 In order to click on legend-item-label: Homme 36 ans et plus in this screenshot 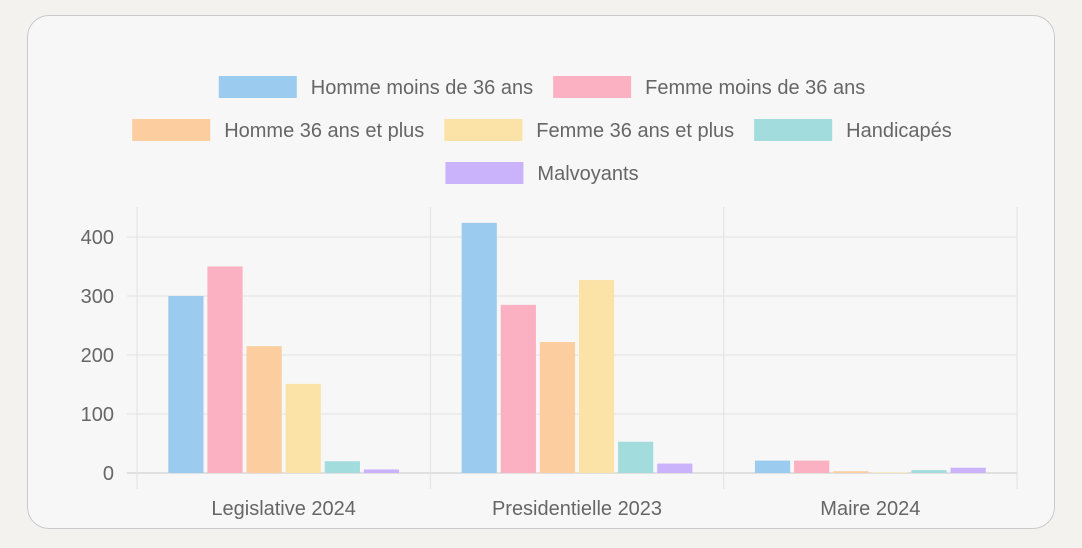, I will do `click(324, 131)`.